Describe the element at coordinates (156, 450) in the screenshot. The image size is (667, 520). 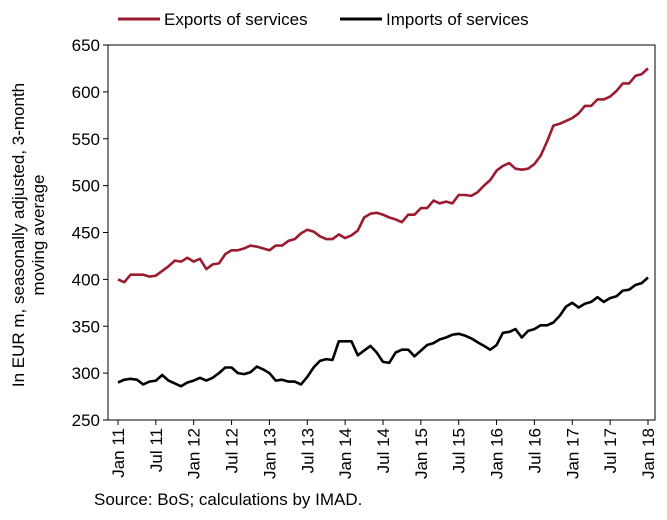
I see `x-tick-label: Jul 11` at that location.